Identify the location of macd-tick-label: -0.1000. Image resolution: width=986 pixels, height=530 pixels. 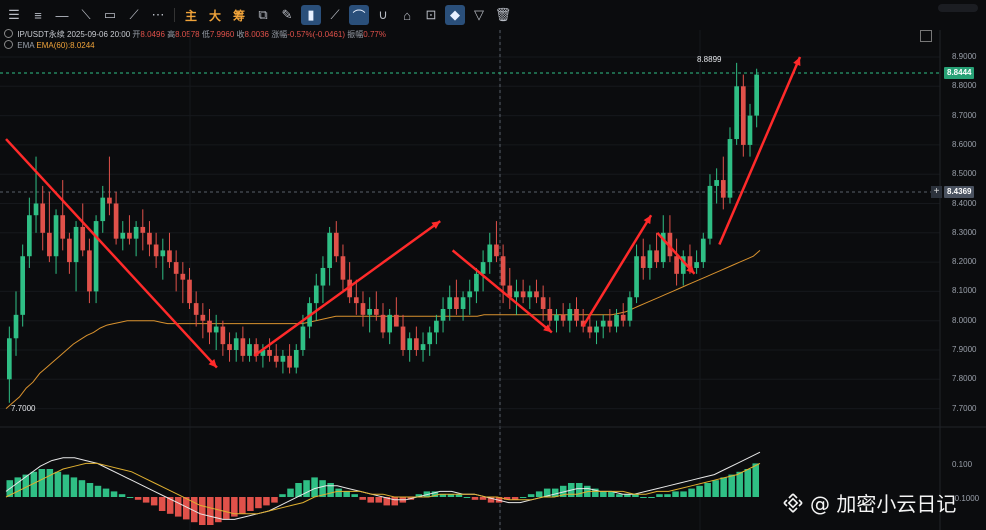
(966, 498).